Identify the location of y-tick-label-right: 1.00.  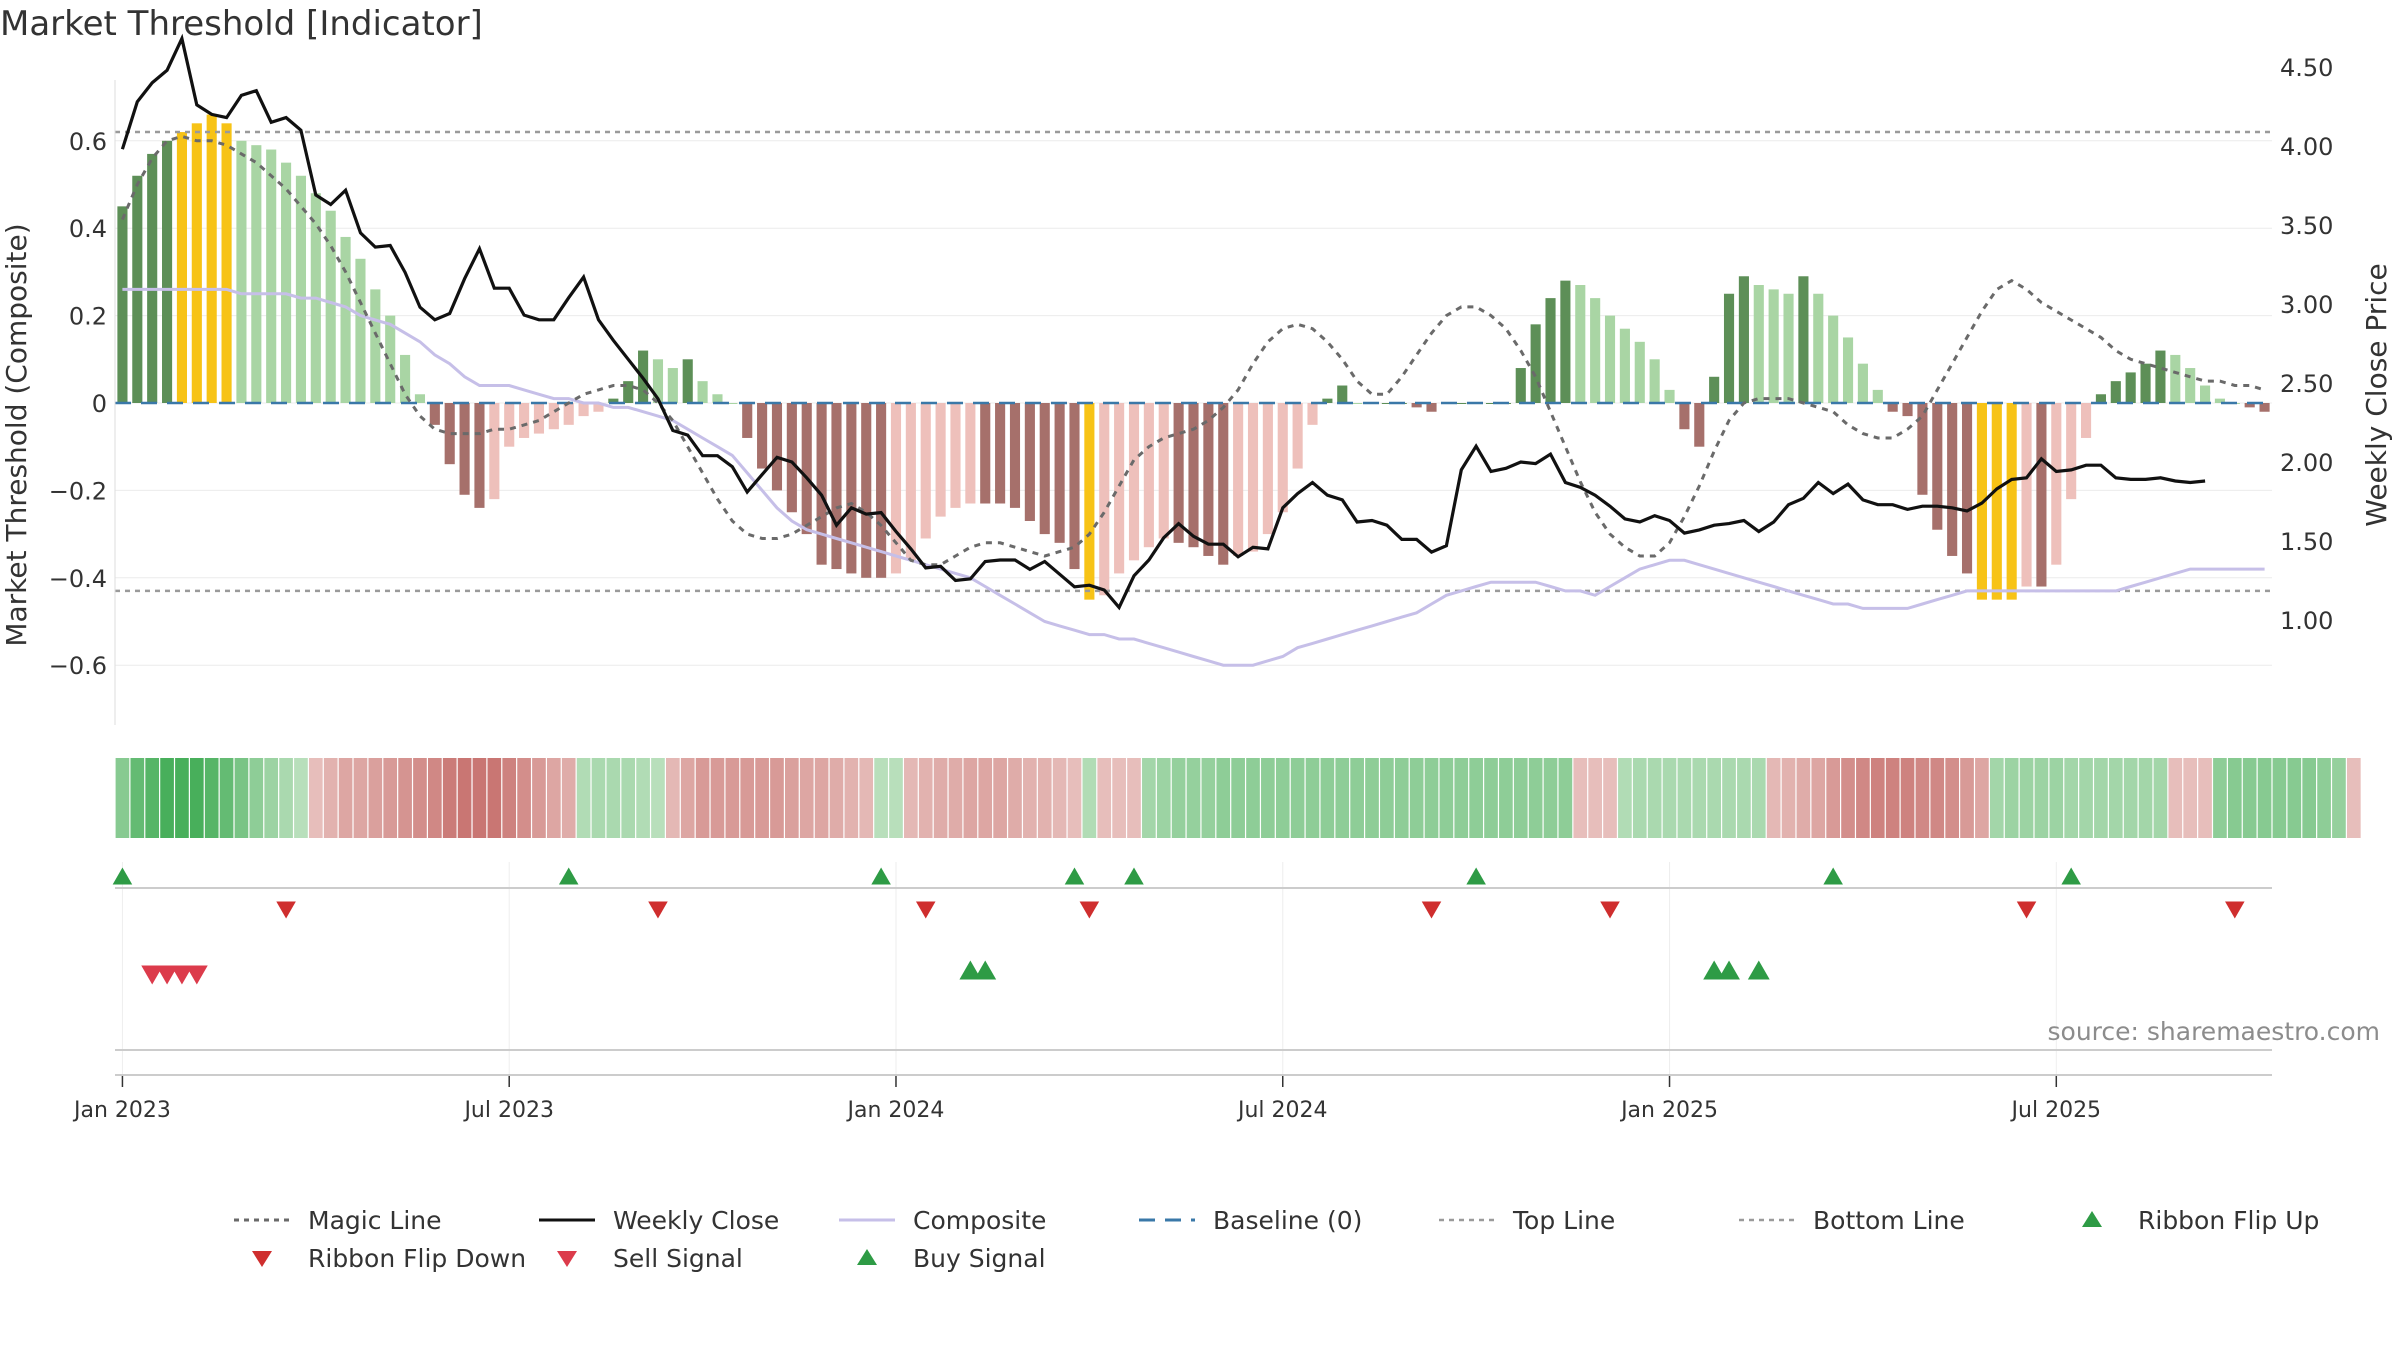
(2306, 621).